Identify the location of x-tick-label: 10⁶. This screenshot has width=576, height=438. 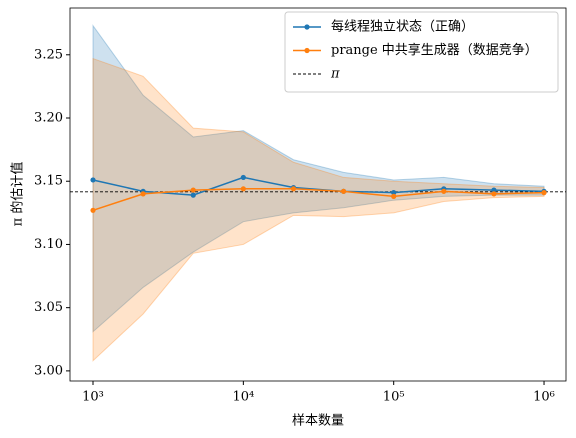
(544, 397).